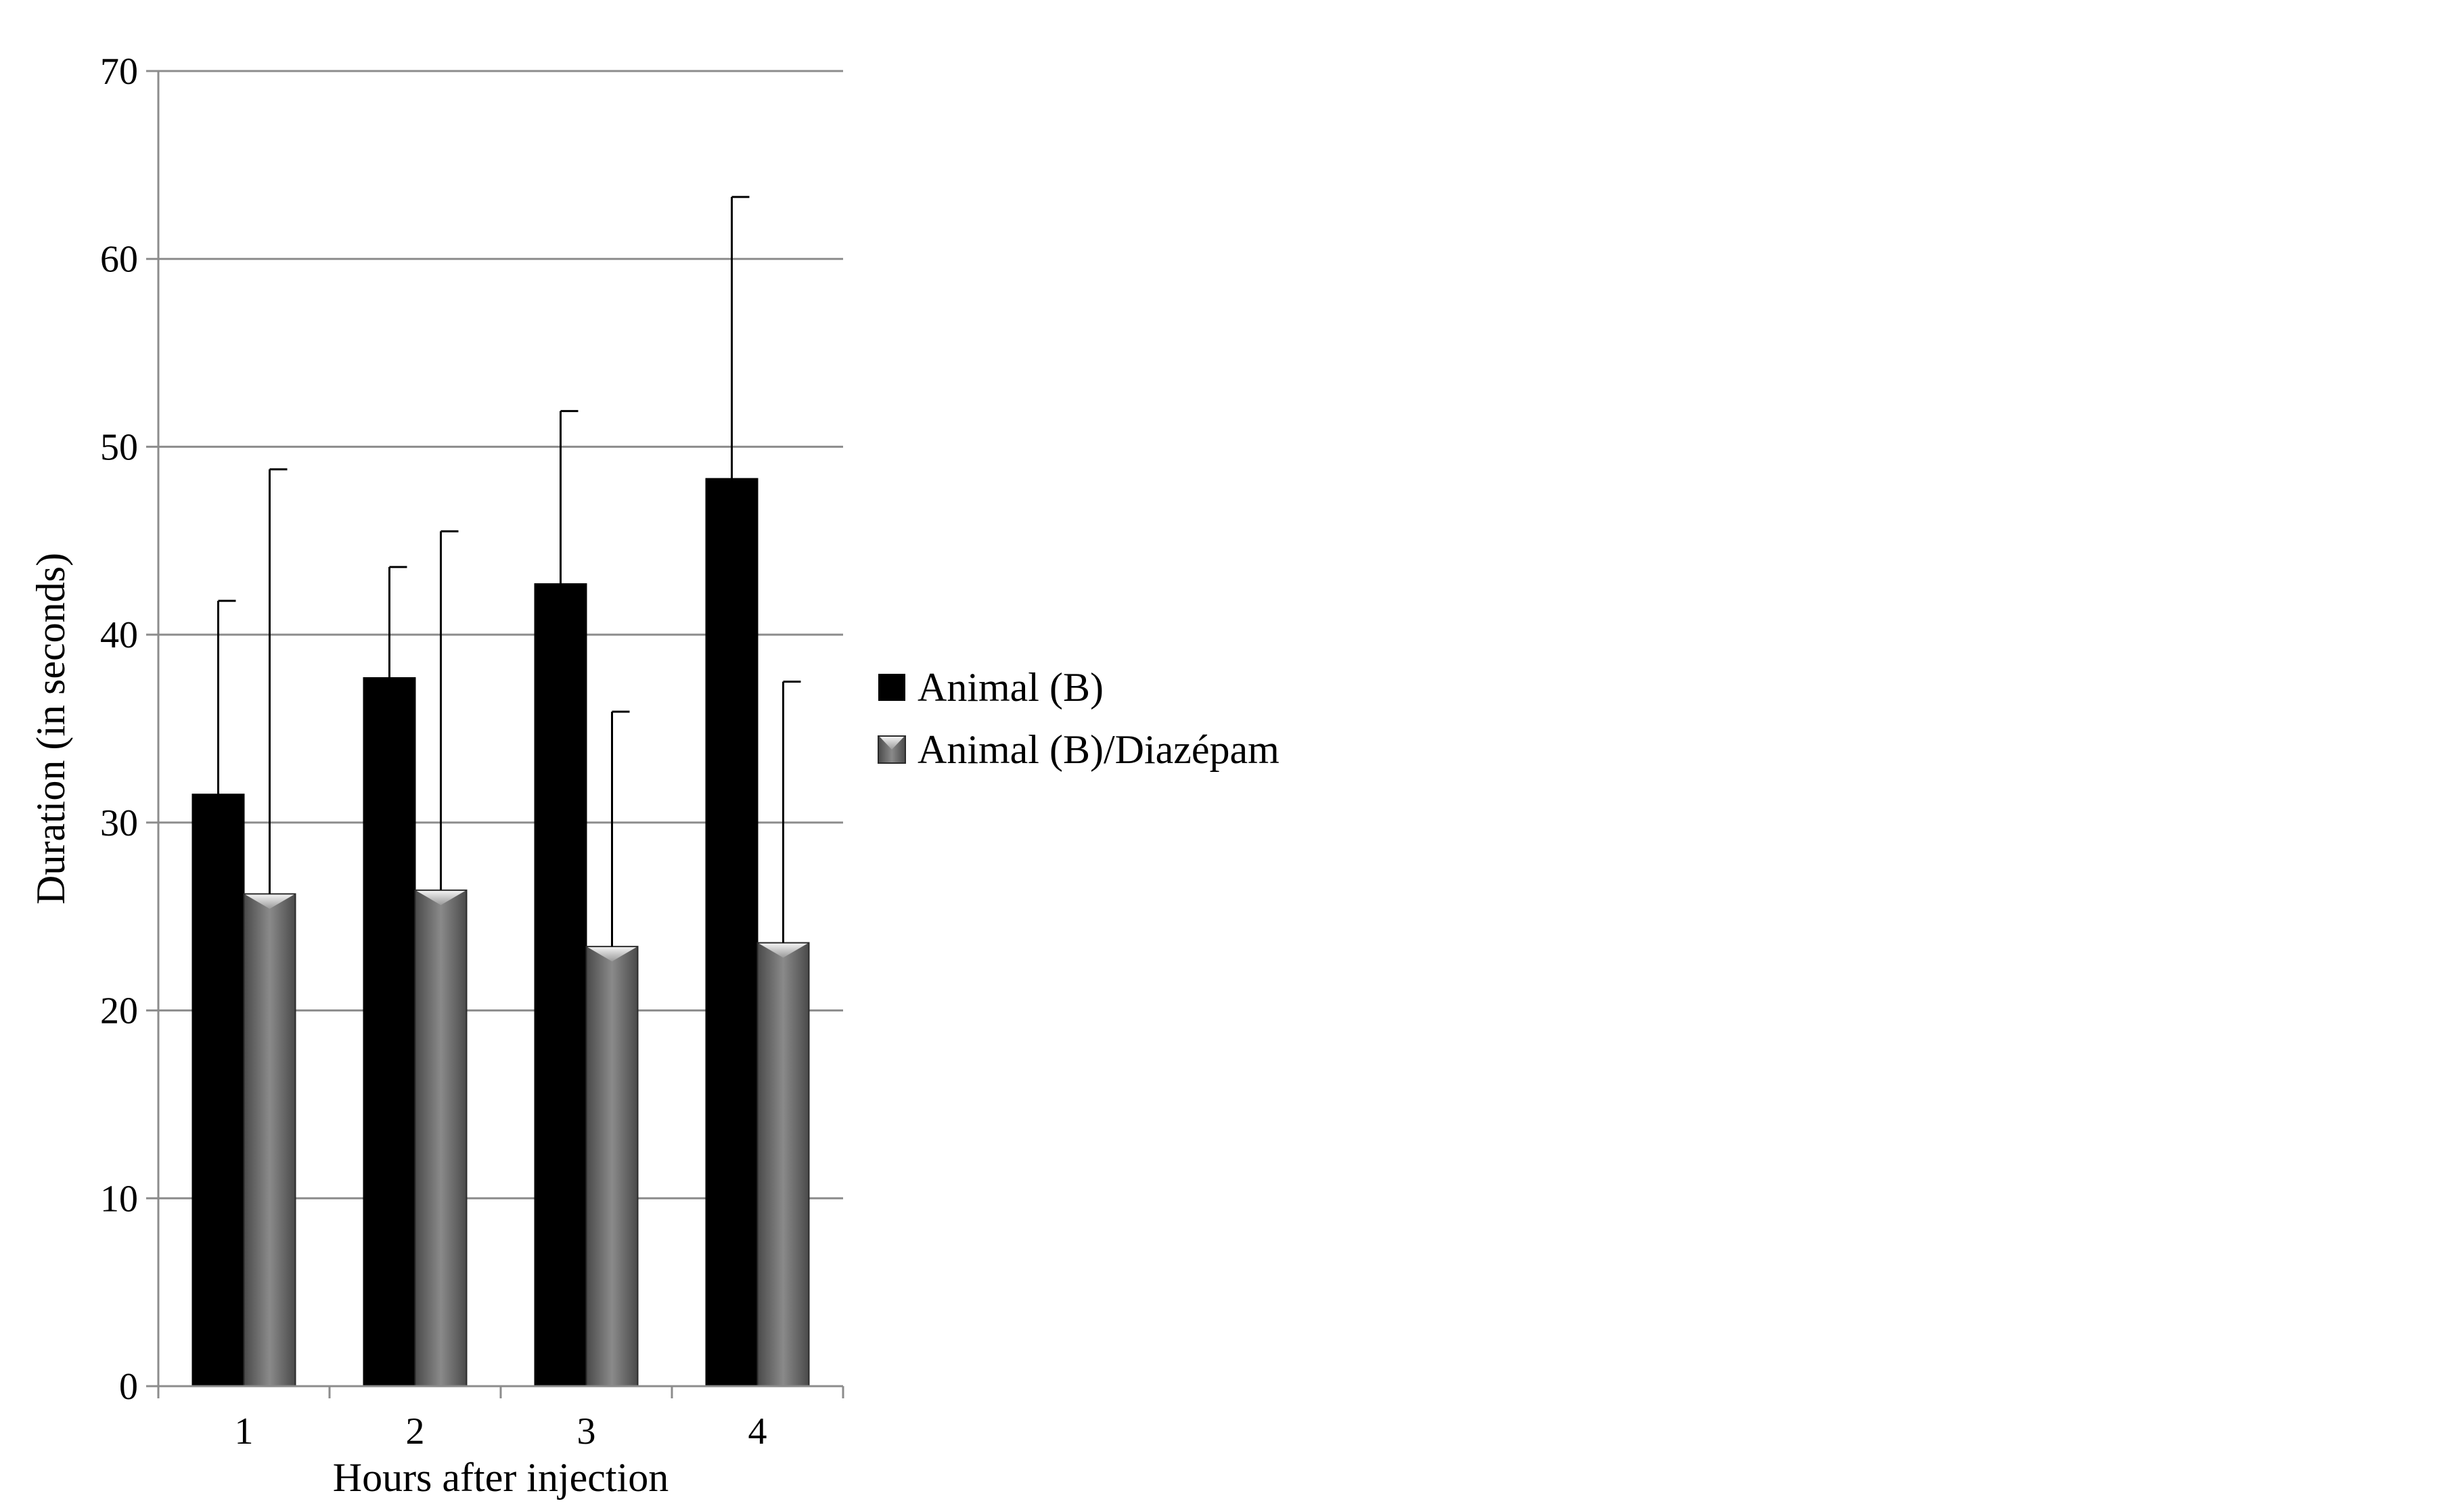  Describe the element at coordinates (501, 1477) in the screenshot. I see `x-axis-title: Hours after injection` at that location.